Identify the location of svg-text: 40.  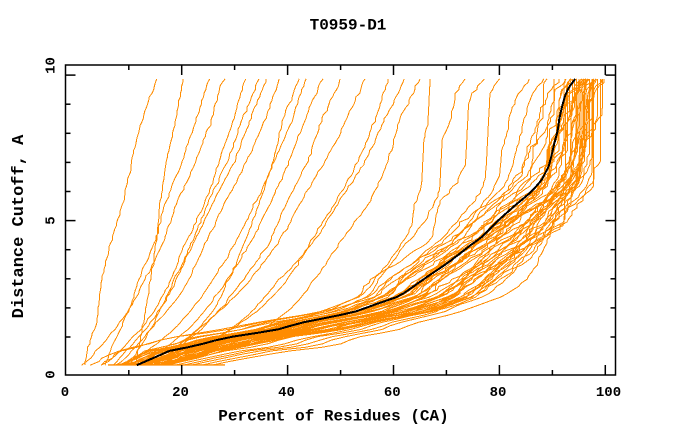
(286, 393).